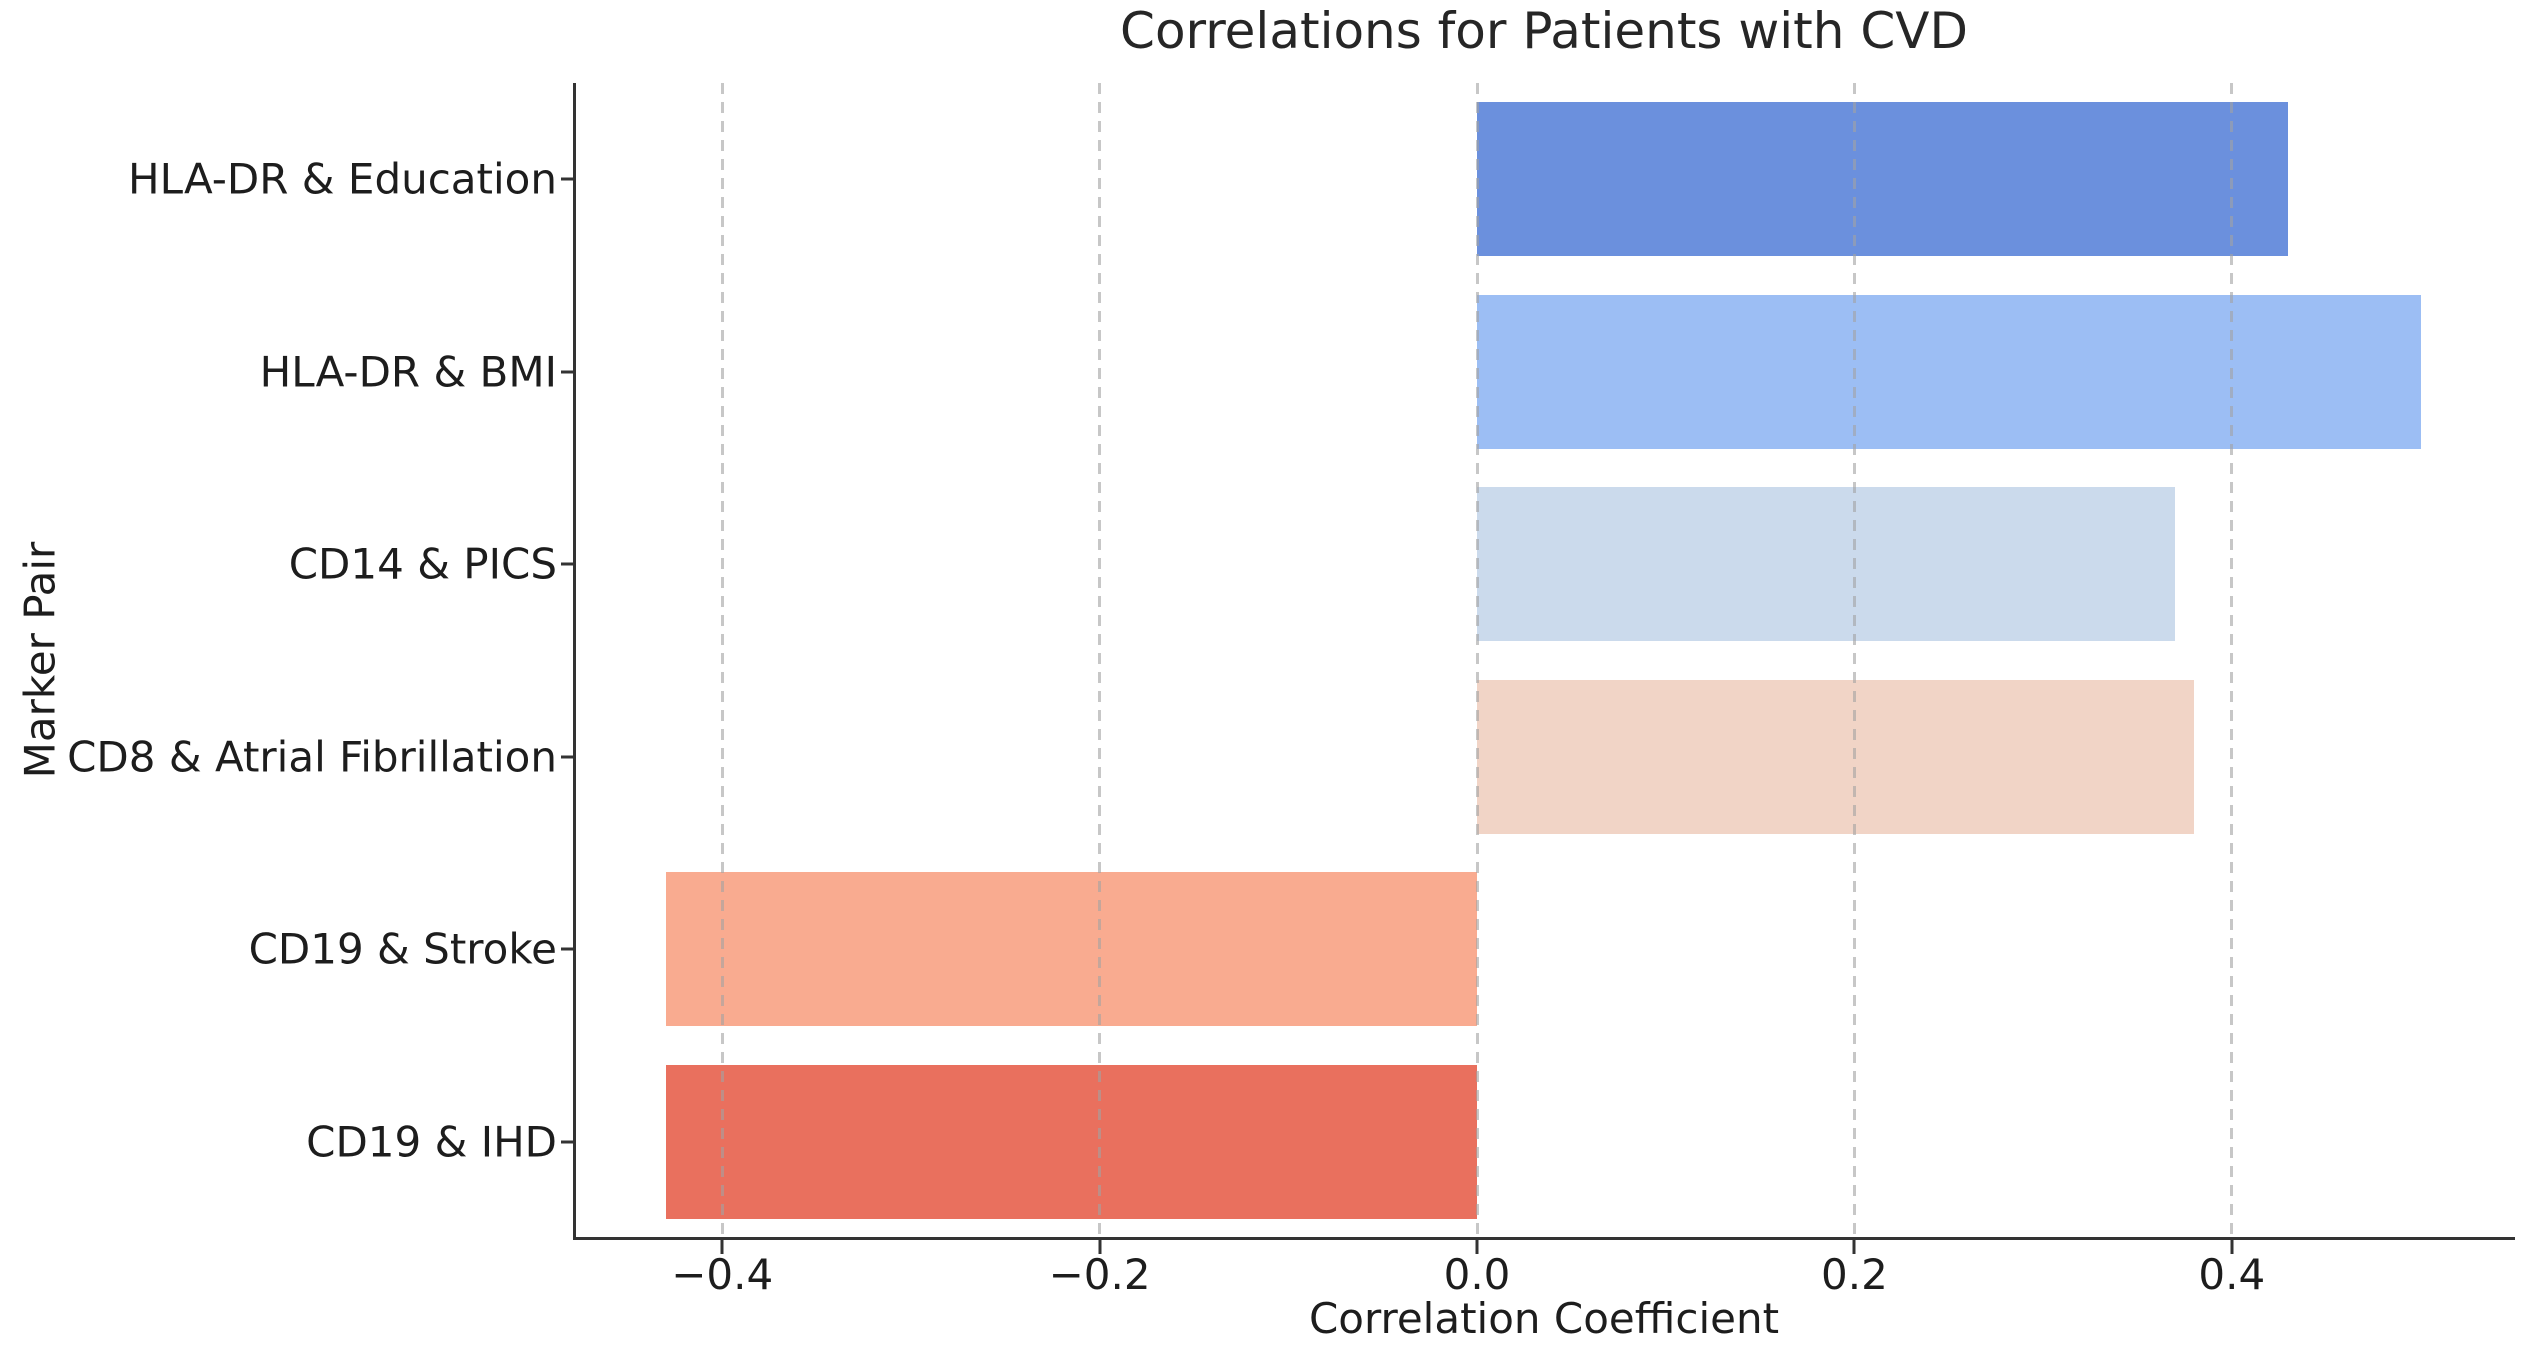  What do you see at coordinates (722, 660) in the screenshot?
I see `gridline-x-−0.4` at bounding box center [722, 660].